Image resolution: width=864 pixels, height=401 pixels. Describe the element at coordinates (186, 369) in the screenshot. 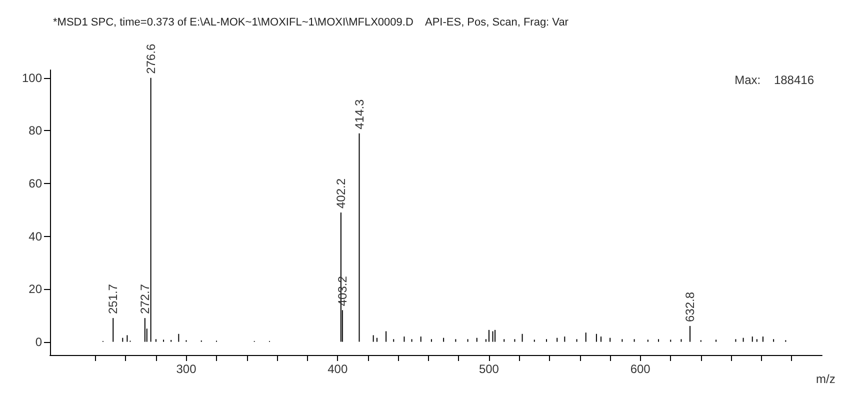

I see `x-tick-label: 300` at that location.